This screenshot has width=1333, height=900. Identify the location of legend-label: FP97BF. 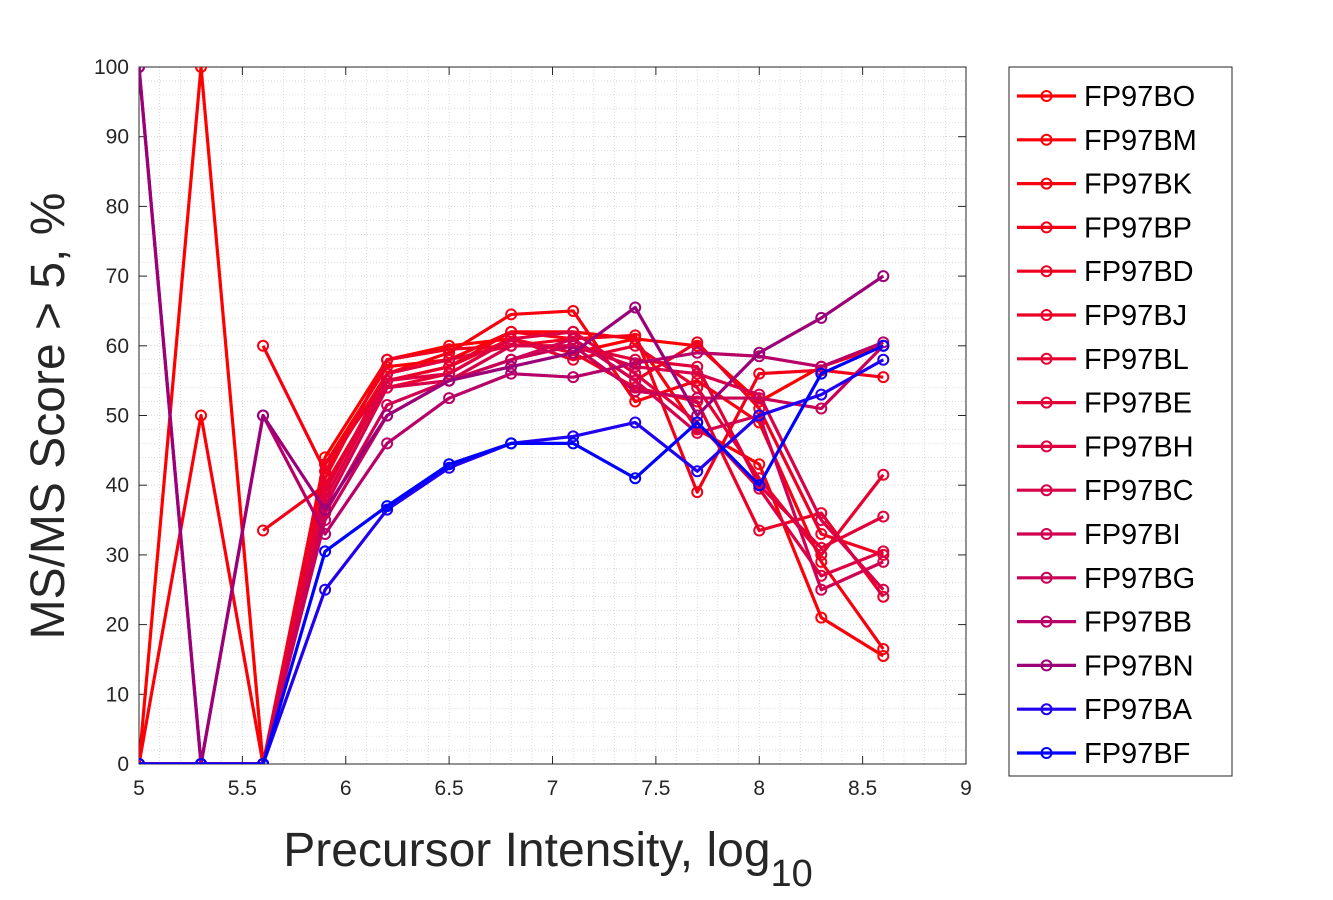
(1137, 754).